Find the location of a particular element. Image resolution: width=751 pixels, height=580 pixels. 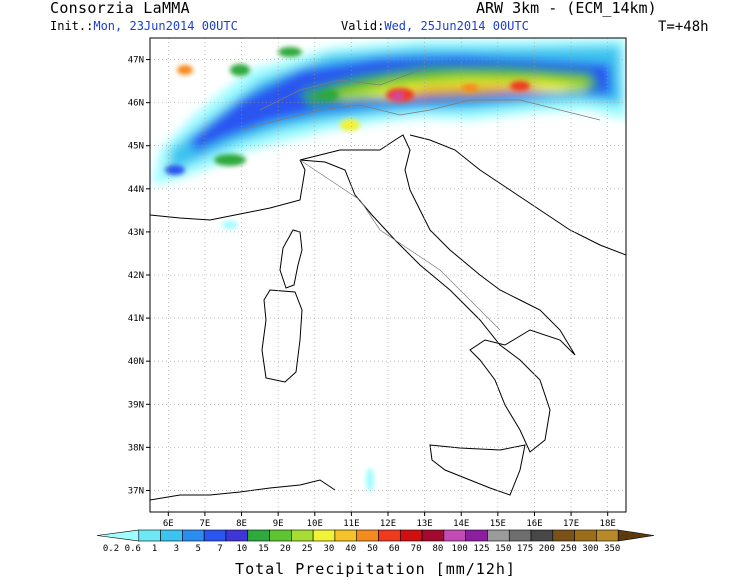

init-value: Mon, 23Jun2014 00UTC is located at coordinates (165, 26).